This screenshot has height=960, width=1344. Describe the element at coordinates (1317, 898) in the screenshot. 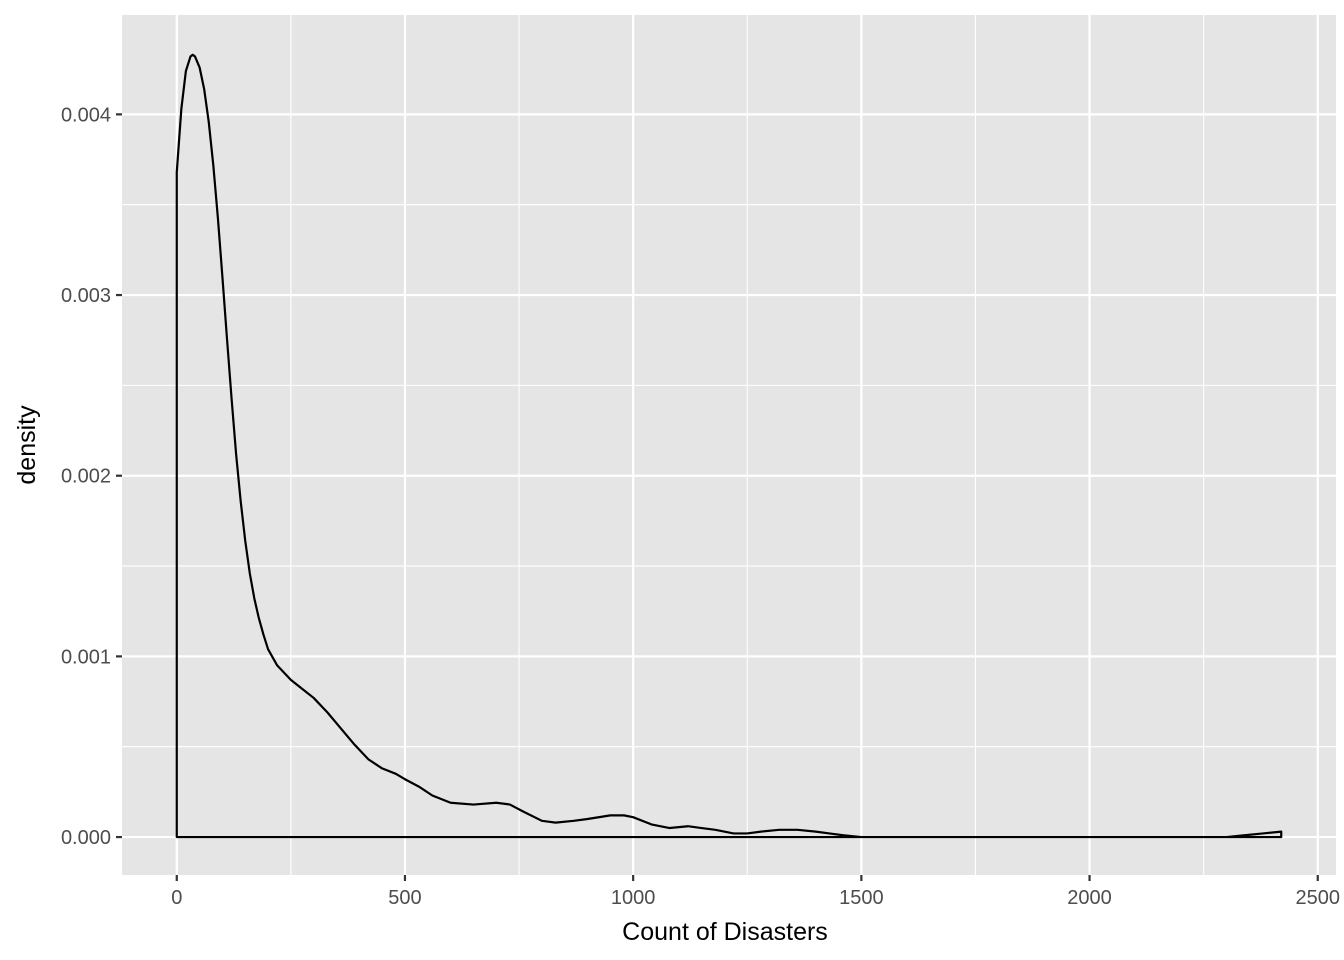

I see `x-tick-label: 2500` at that location.